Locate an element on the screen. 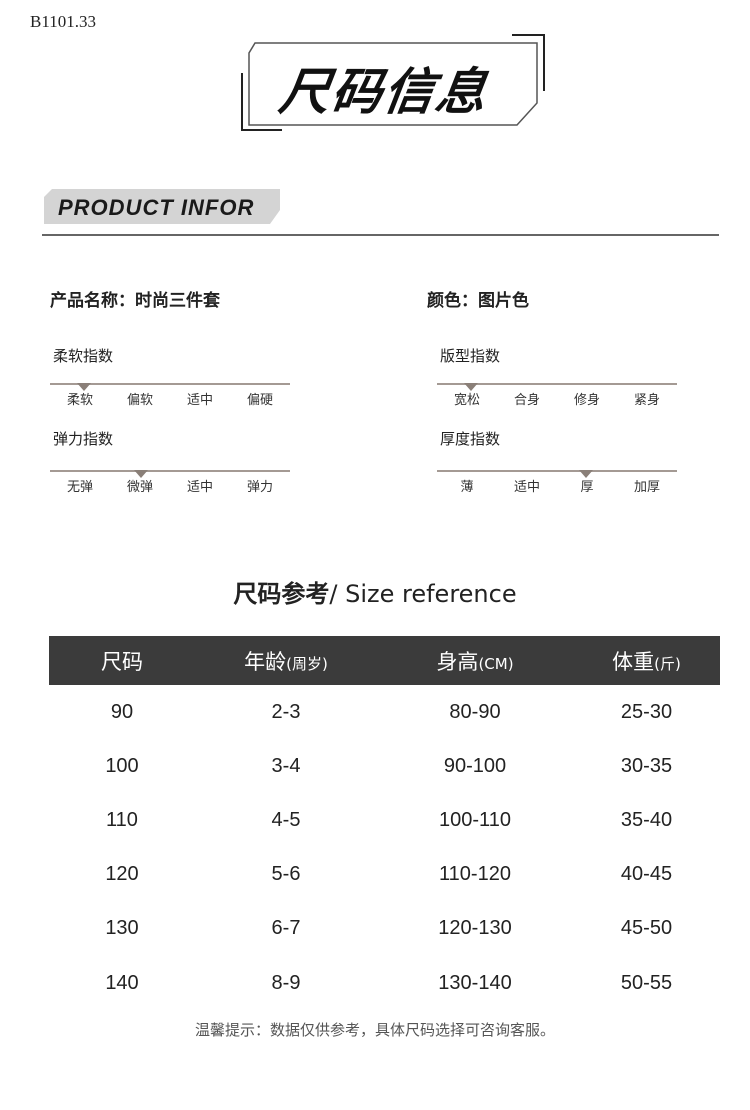 Image resolution: width=750 pixels, height=1110 pixels. scale-option: 偏软 is located at coordinates (139, 400).